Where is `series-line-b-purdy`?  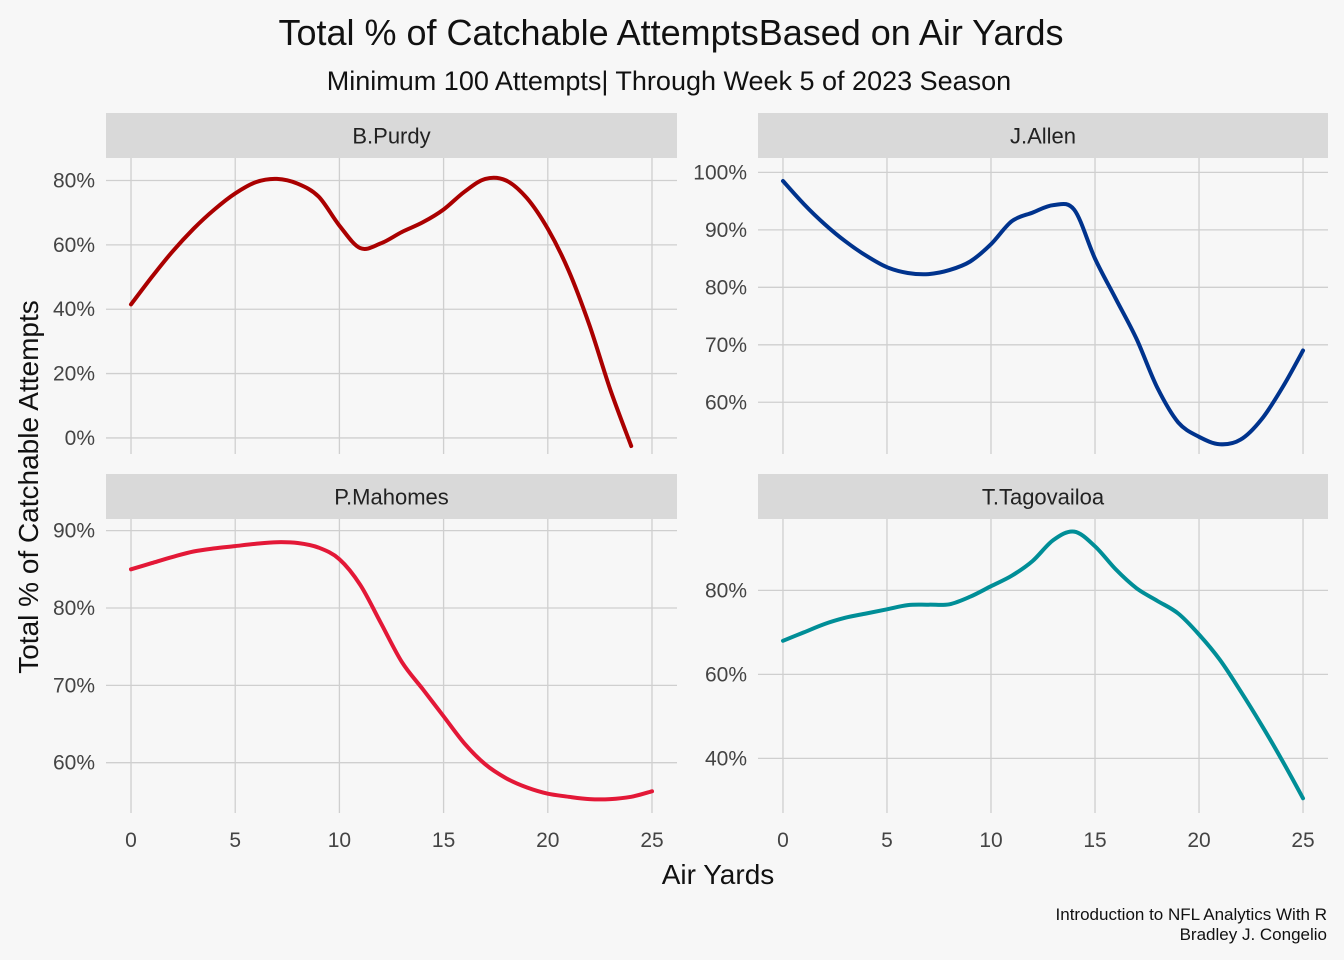 series-line-b-purdy is located at coordinates (381, 311).